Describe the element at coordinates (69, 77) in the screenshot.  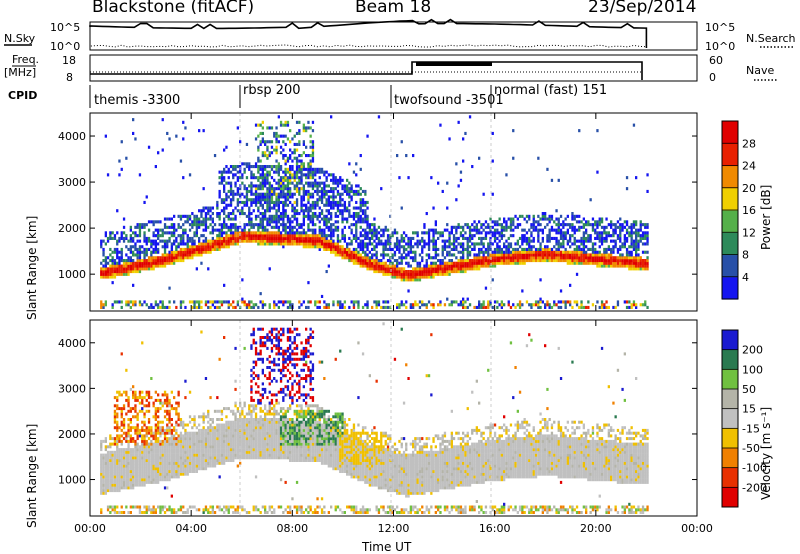
I see `freq-tick-lo: 8` at that location.